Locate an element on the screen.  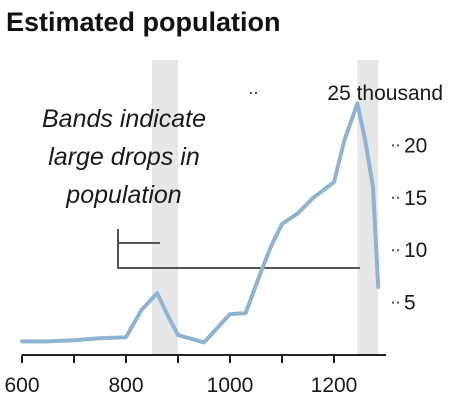
y-tick-label-10: 10 is located at coordinates (415, 250).